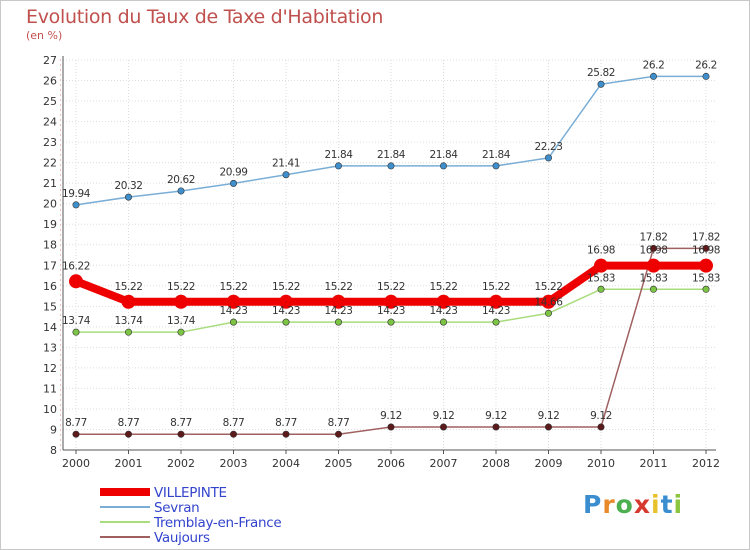 This screenshot has width=750, height=550. Describe the element at coordinates (549, 463) in the screenshot. I see `x-tick-label: 2009` at that location.